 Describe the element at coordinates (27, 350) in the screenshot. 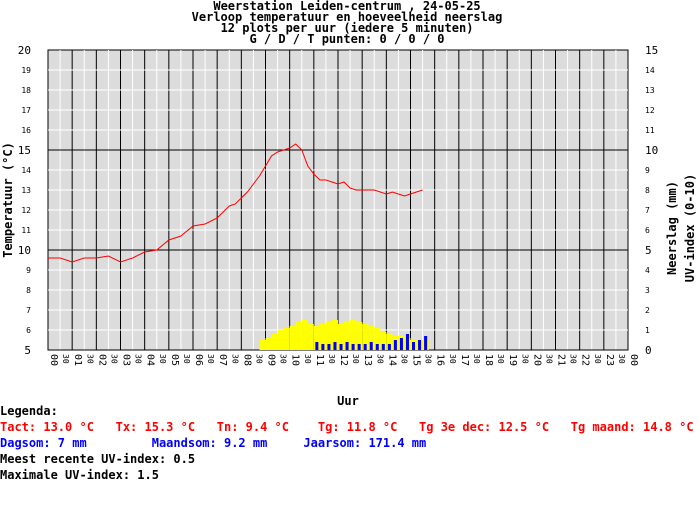

I see `y-left-tick-label: 5` at that location.